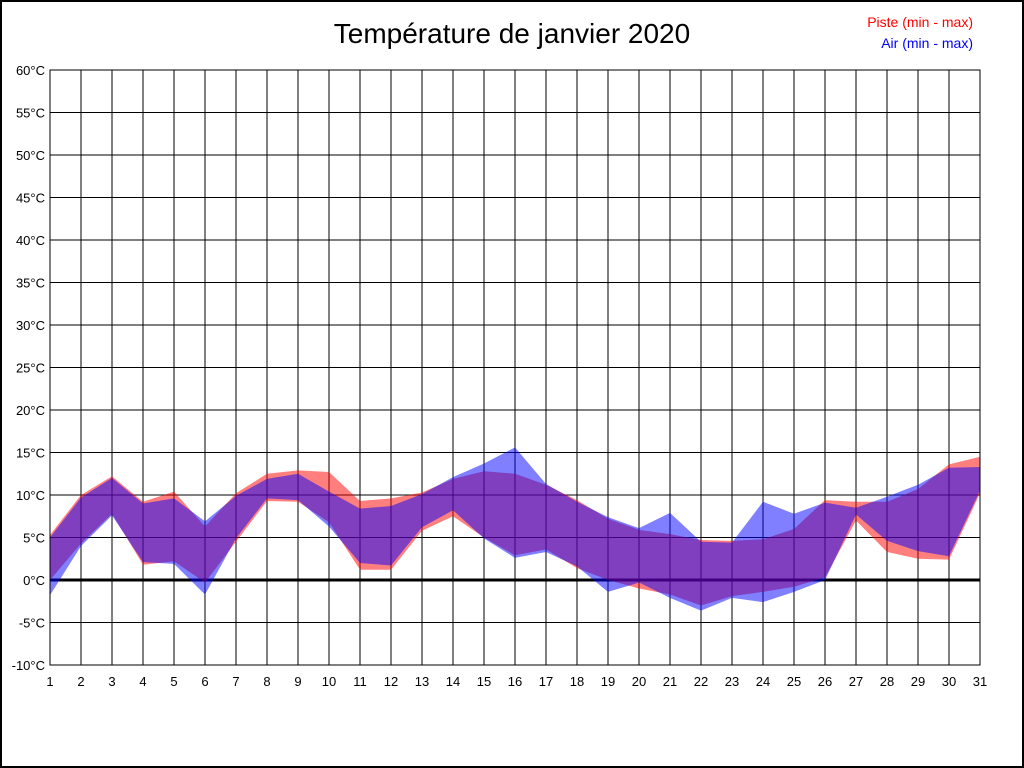 This screenshot has width=1024, height=768. What do you see at coordinates (732, 681) in the screenshot?
I see `x-tick-label: 23` at bounding box center [732, 681].